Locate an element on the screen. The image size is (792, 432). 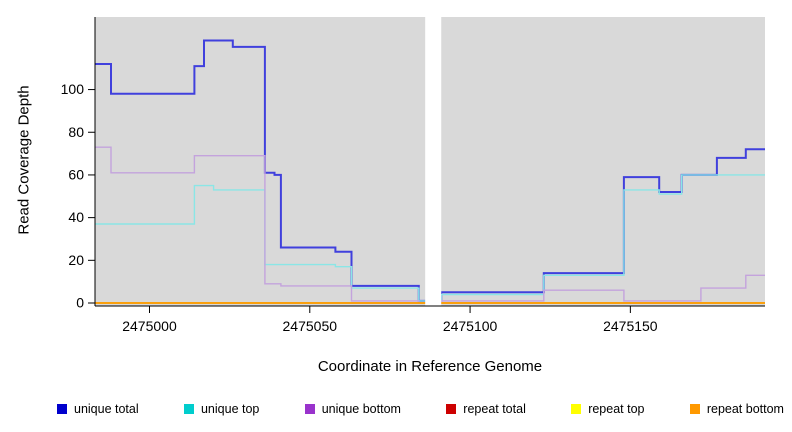
legend-item-unique-bottom: unique bottom is located at coordinates (352, 409).